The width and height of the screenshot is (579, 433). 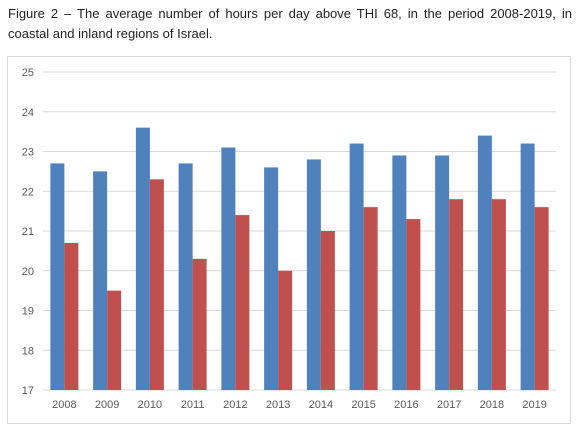 What do you see at coordinates (142, 259) in the screenshot?
I see `bar-series1-2010` at bounding box center [142, 259].